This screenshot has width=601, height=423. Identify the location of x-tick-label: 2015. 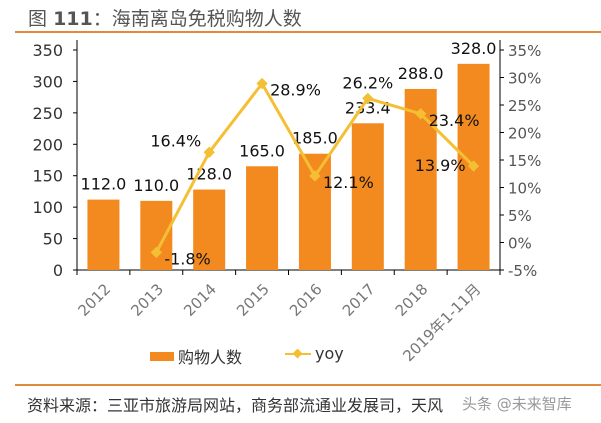
(253, 300).